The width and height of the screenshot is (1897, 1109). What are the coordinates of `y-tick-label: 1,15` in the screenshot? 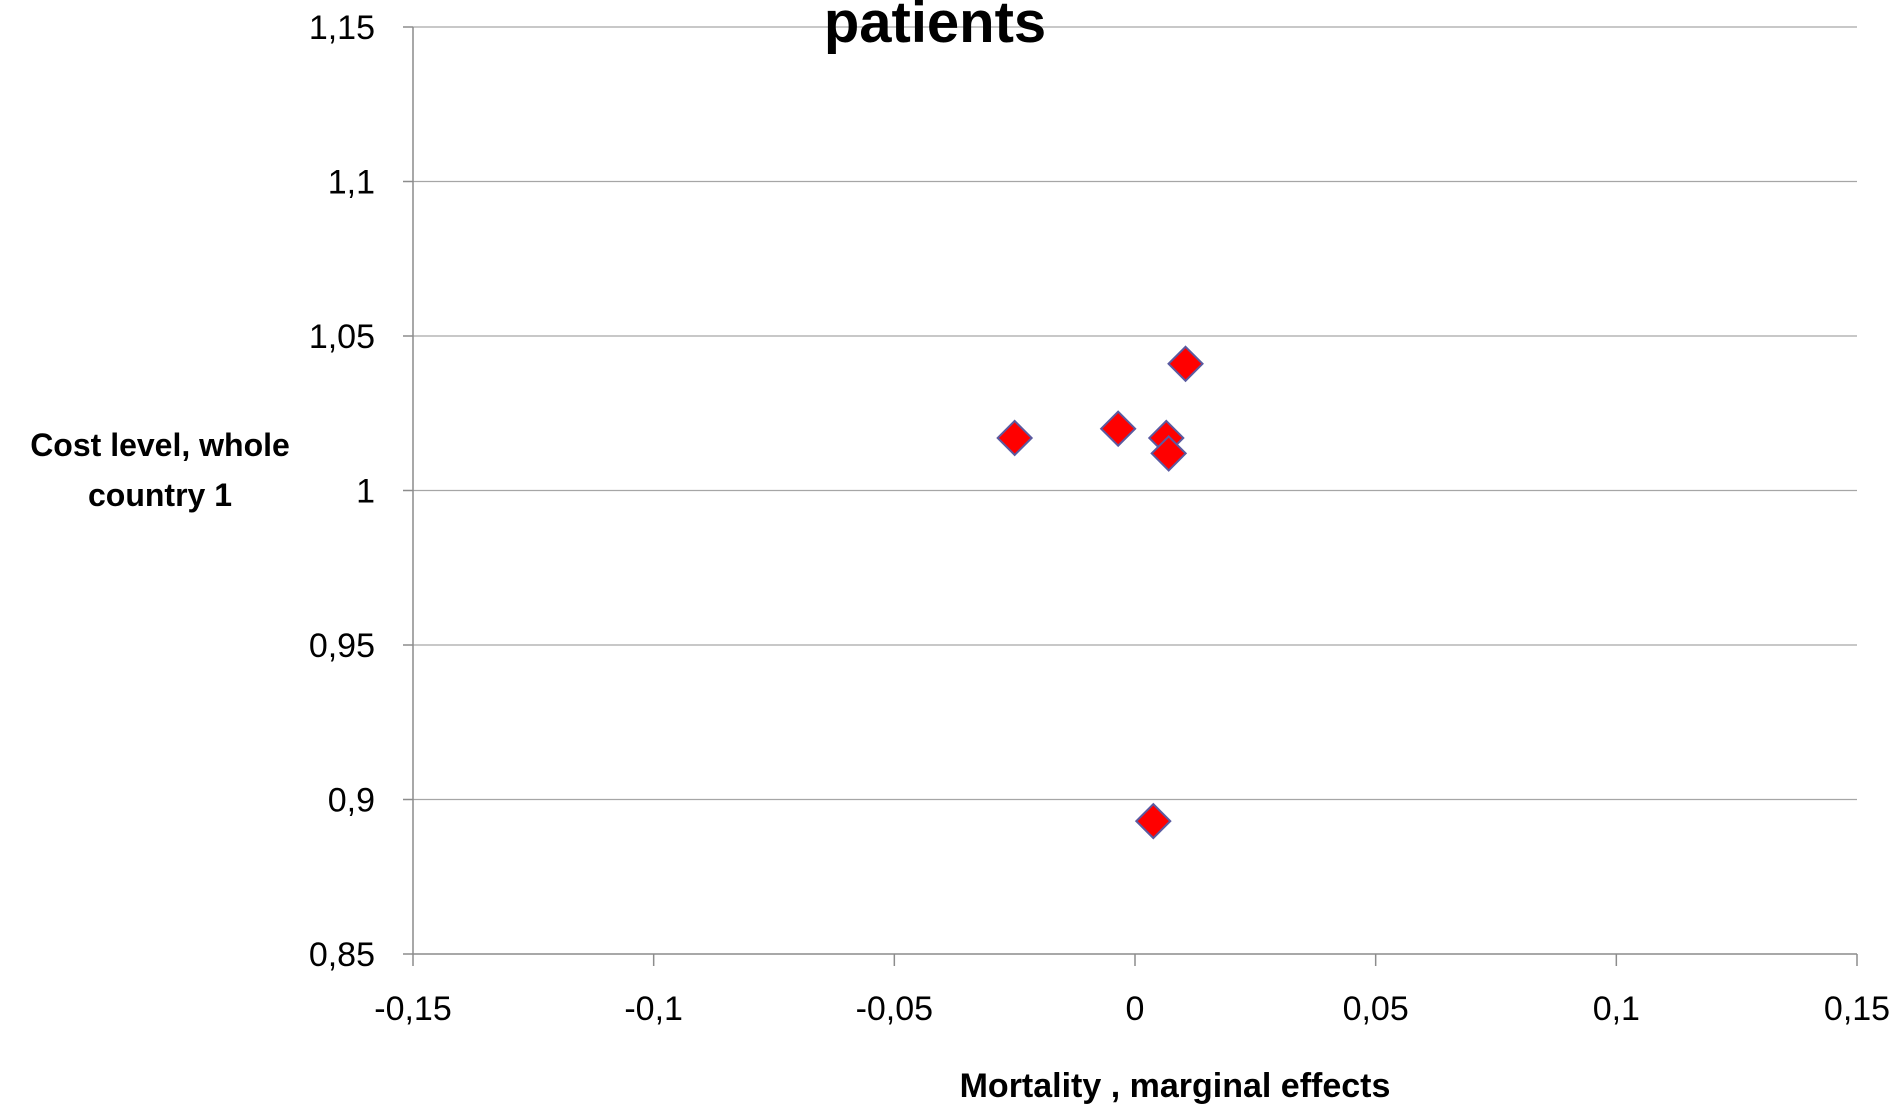 It's located at (342, 28).